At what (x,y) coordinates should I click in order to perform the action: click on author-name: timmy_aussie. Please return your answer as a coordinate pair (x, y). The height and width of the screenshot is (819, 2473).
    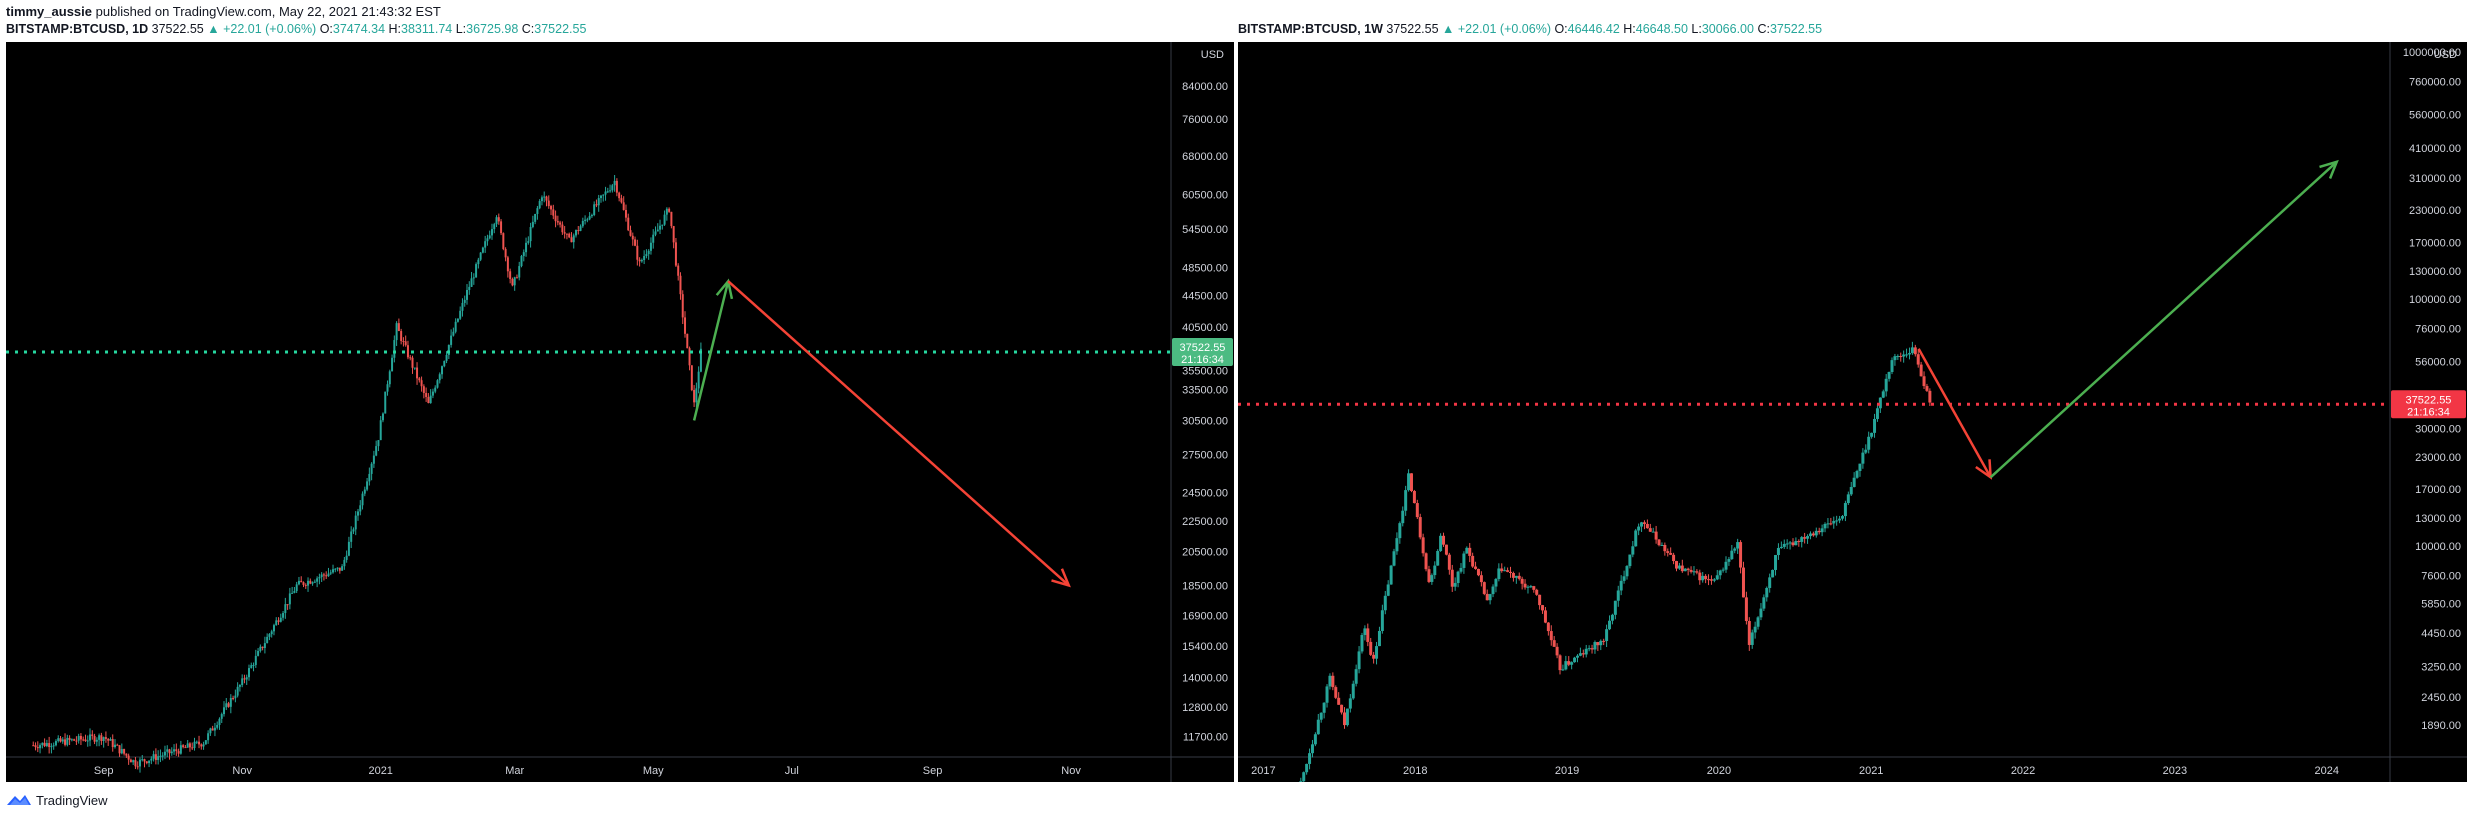
    Looking at the image, I should click on (49, 11).